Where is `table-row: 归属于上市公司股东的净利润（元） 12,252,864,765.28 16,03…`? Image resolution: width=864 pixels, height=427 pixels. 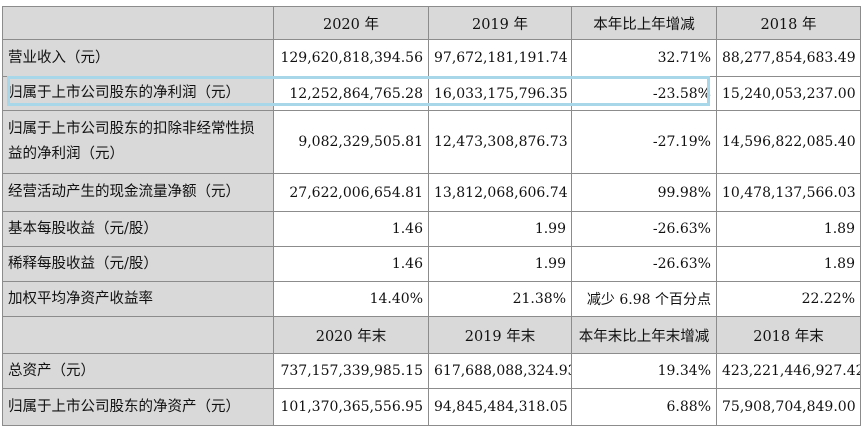
table-row: 归属于上市公司股东的净利润（元） 12,252,864,765.28 16,03… is located at coordinates (431, 93).